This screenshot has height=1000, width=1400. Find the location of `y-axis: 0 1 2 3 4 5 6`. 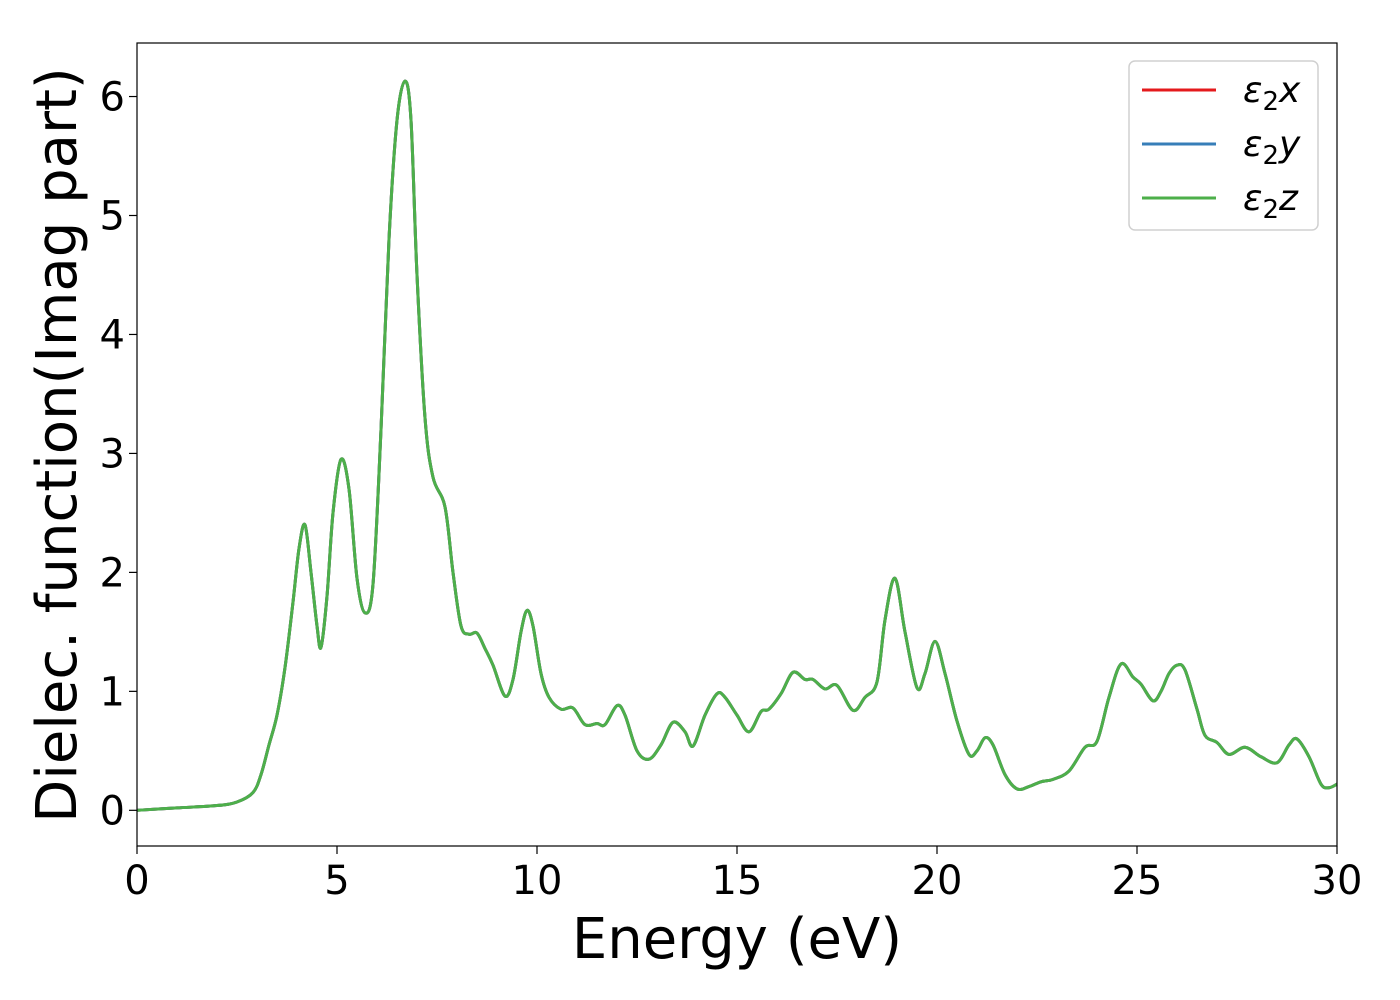

y-axis: 0 1 2 3 4 5 6 is located at coordinates (118, 454).